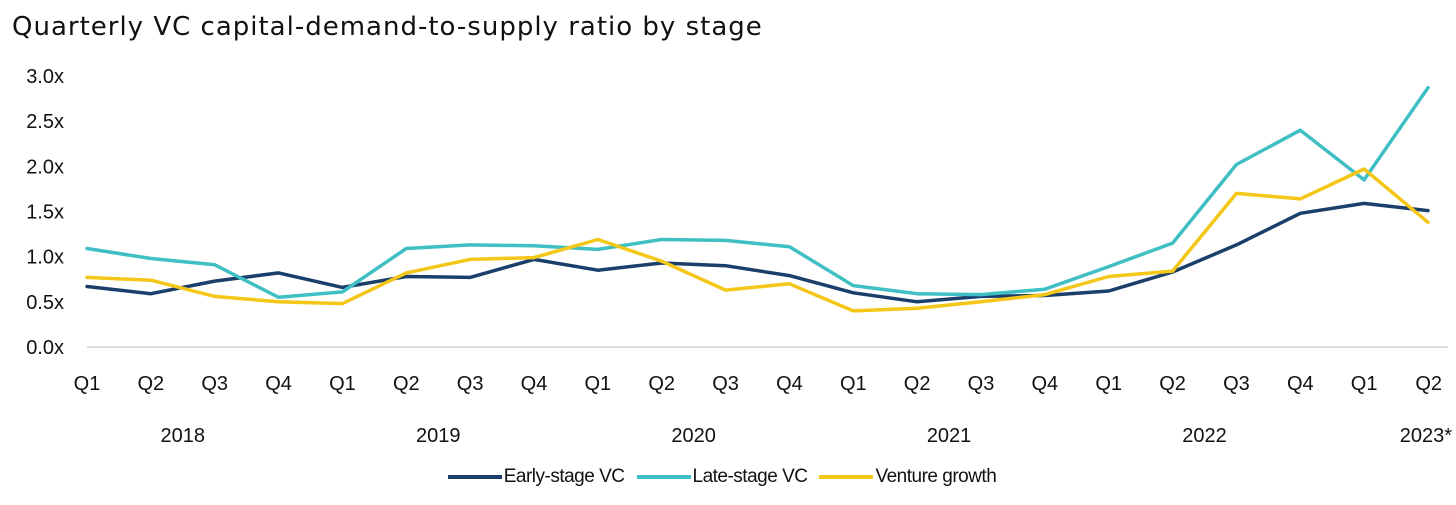  I want to click on legend-item-early-stage: Early-stage VC, so click(536, 477).